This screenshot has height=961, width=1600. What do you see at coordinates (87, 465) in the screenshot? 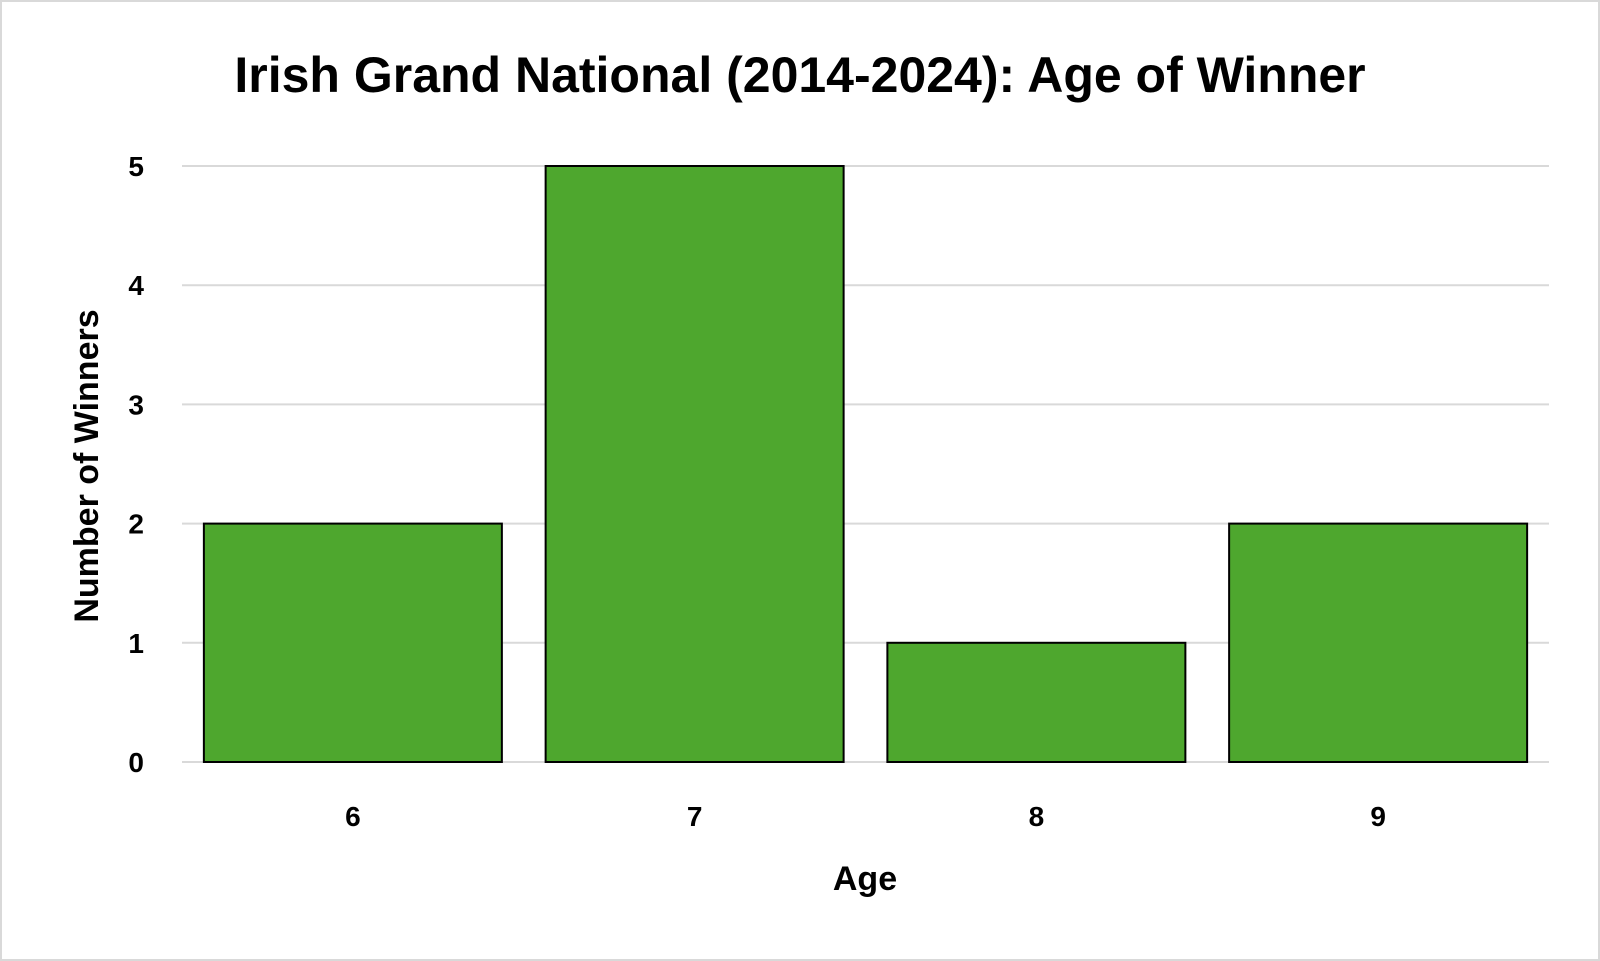
I see `y-axis-title: Number of Winners` at bounding box center [87, 465].